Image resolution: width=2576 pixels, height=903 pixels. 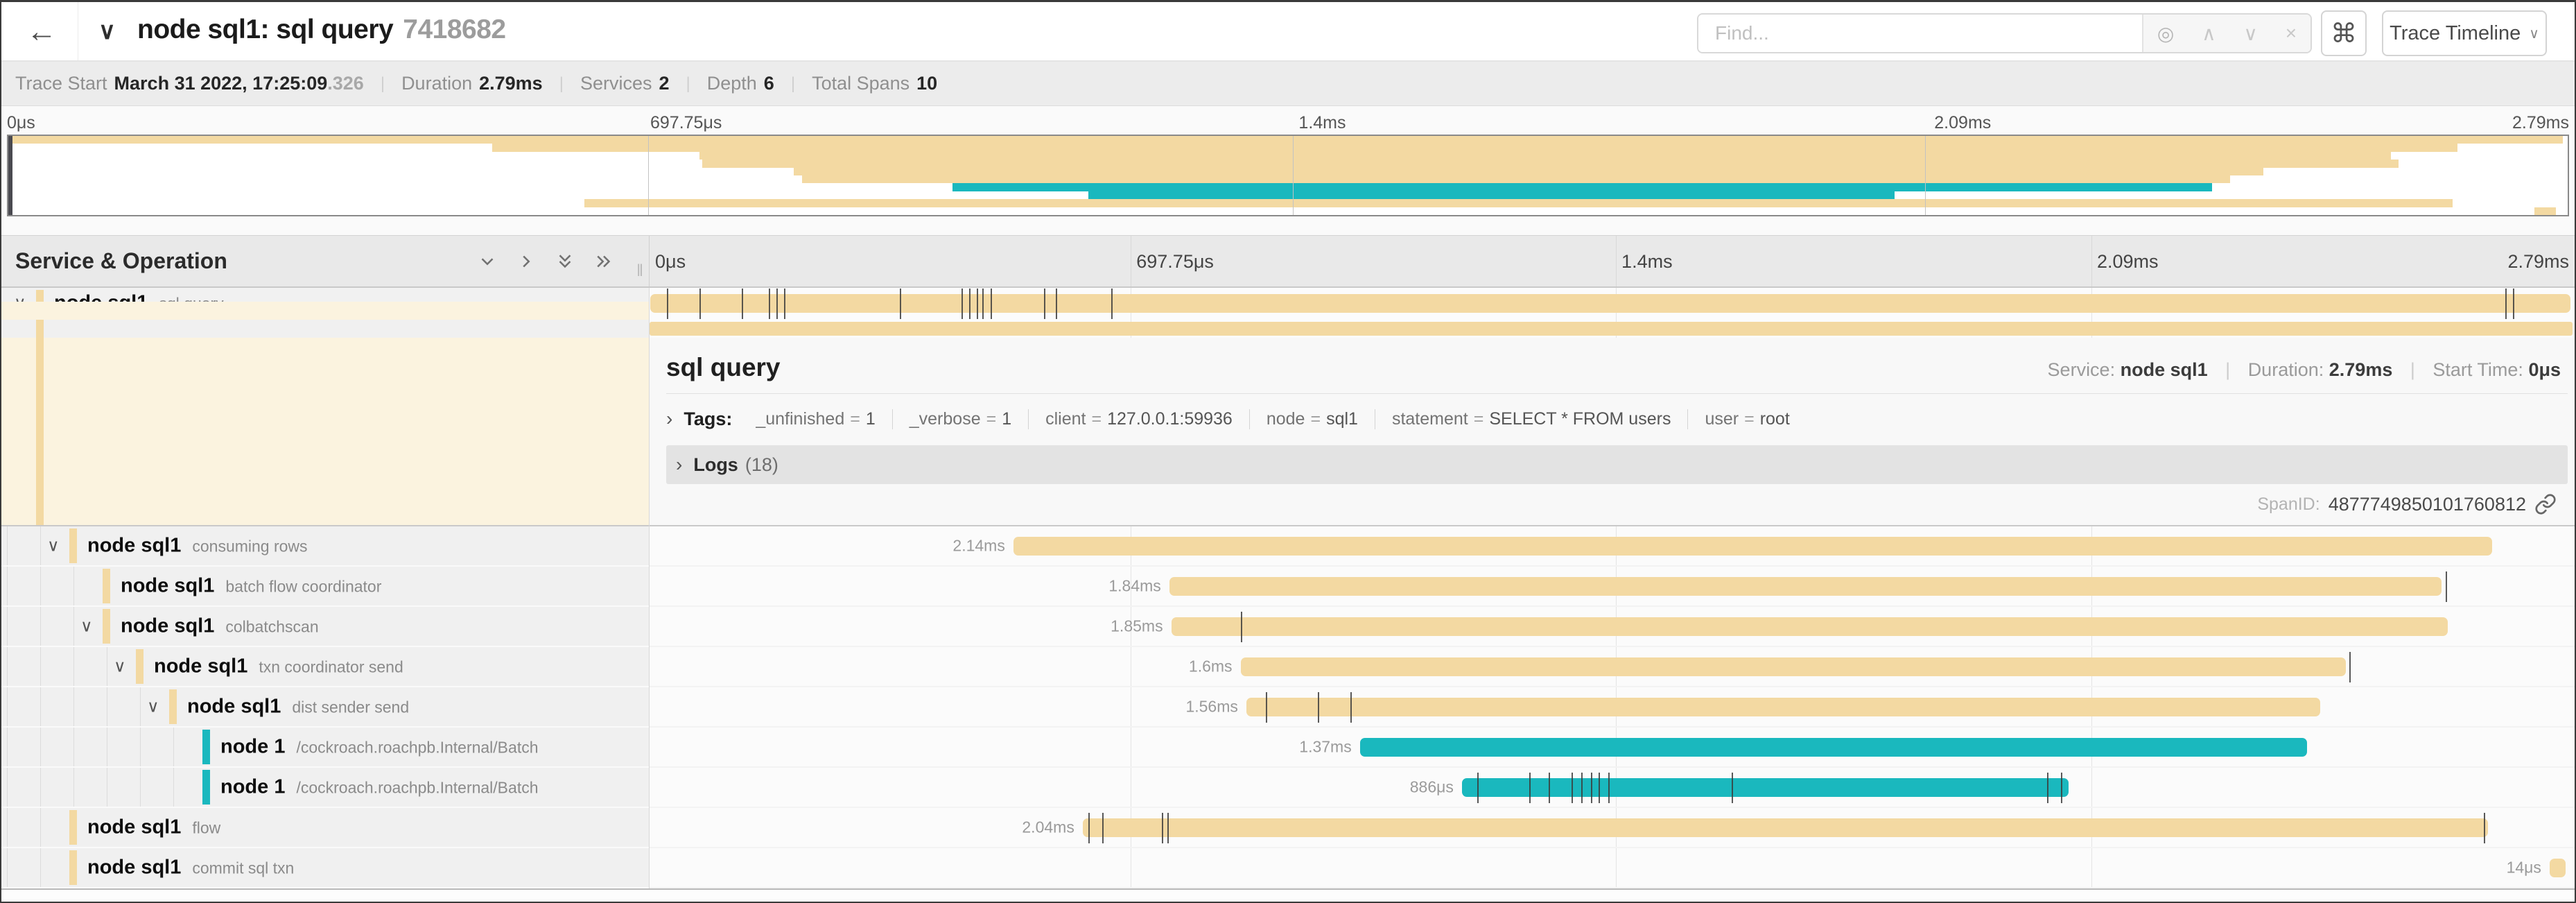 What do you see at coordinates (2209, 33) in the screenshot?
I see `prev-result-icon: ∧` at bounding box center [2209, 33].